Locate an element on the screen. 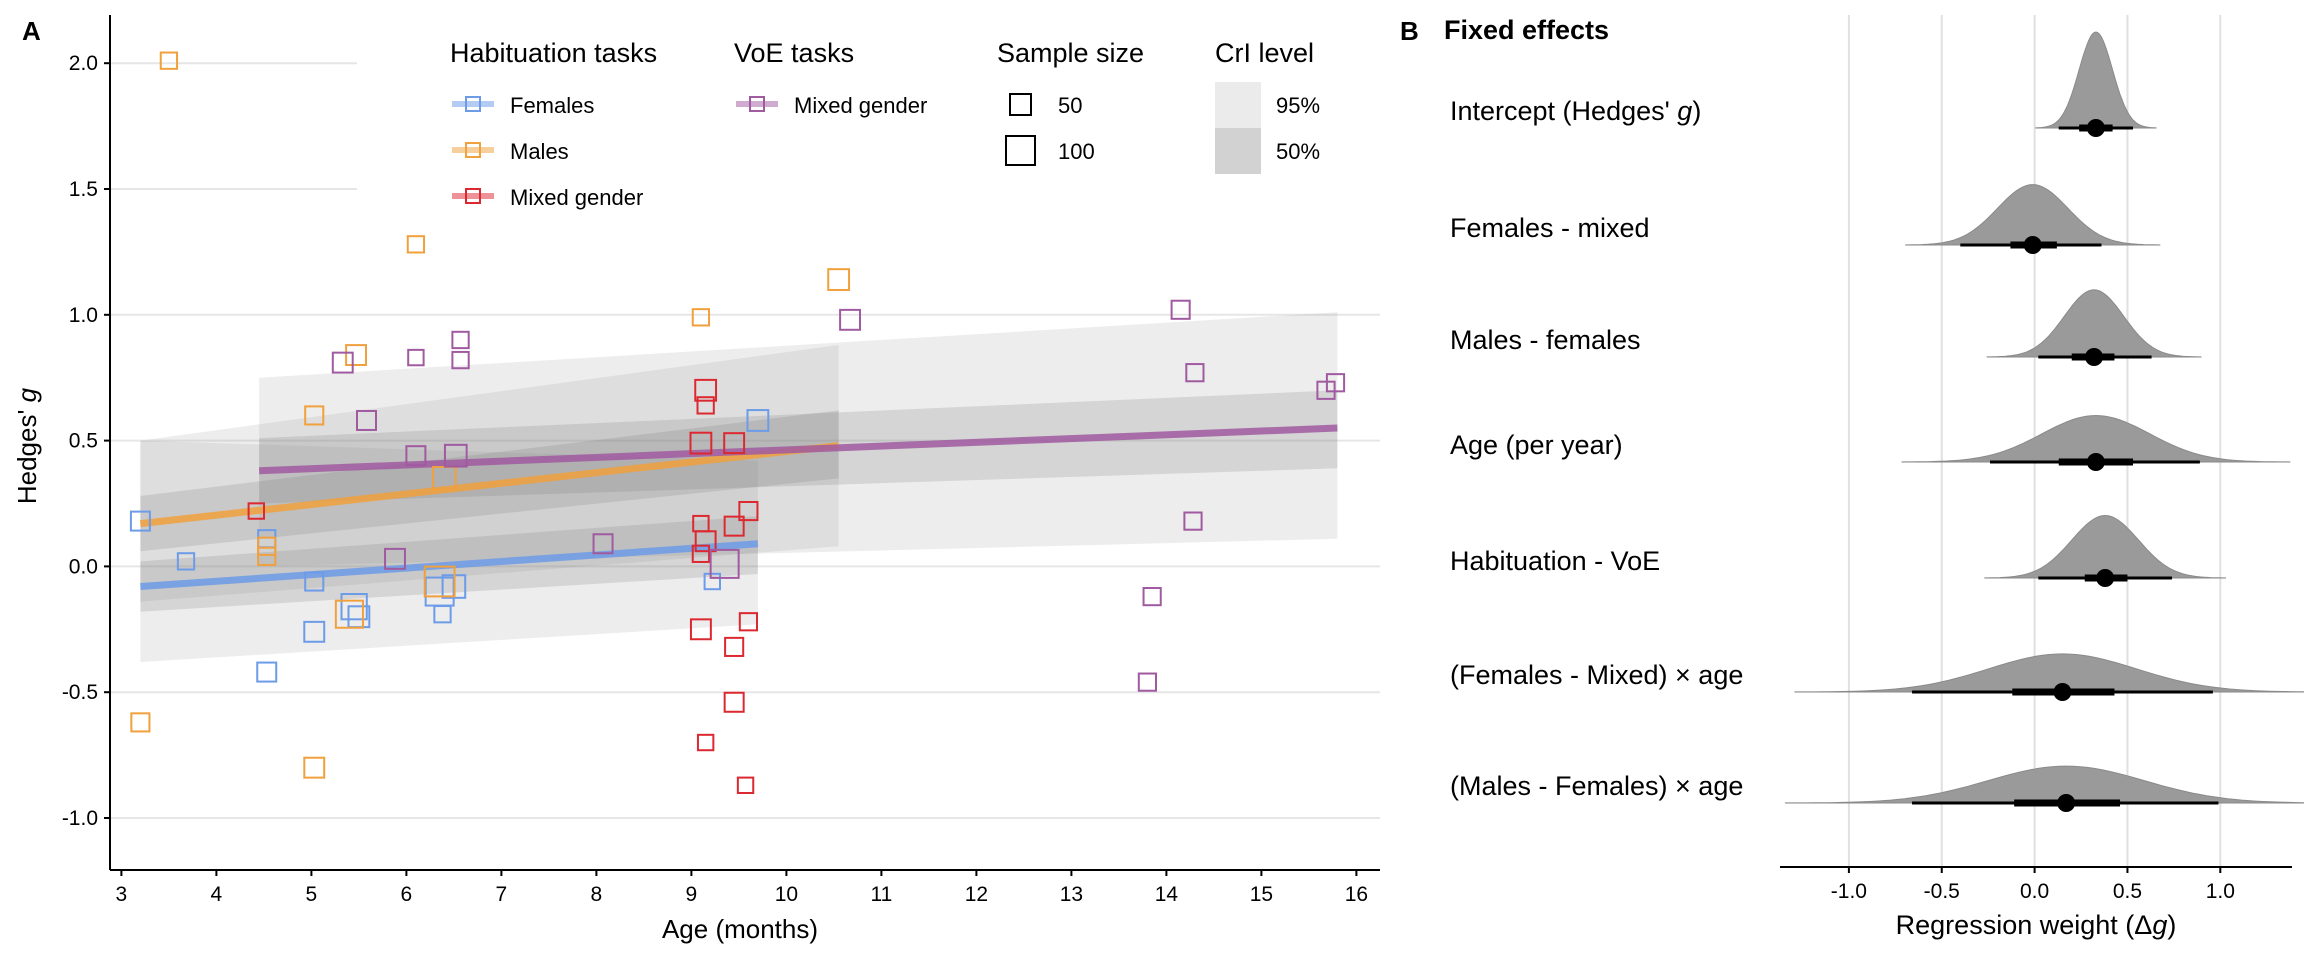 The height and width of the screenshot is (960, 2304). panel-b-label: B is located at coordinates (1409, 31).